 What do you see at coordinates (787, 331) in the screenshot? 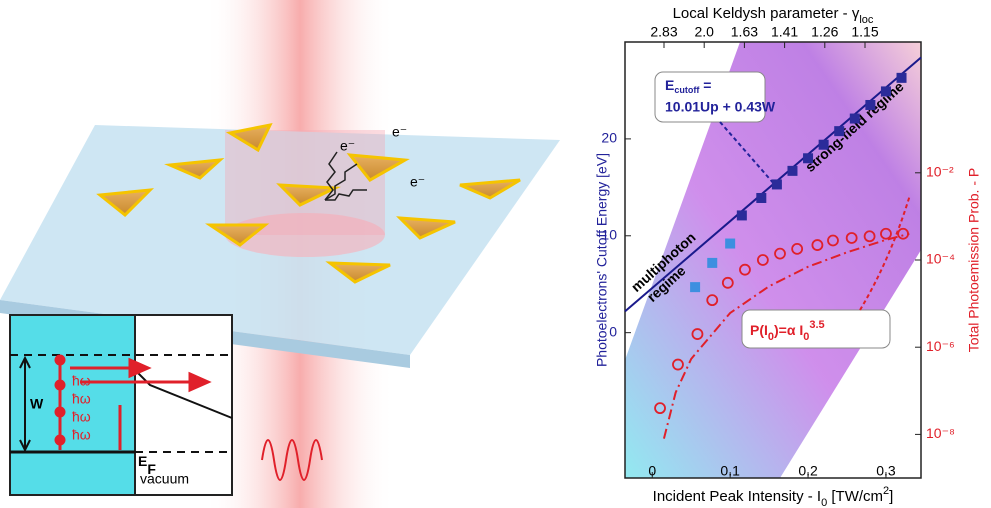
I see `annotation: P(I0)=α I03.5` at bounding box center [787, 331].